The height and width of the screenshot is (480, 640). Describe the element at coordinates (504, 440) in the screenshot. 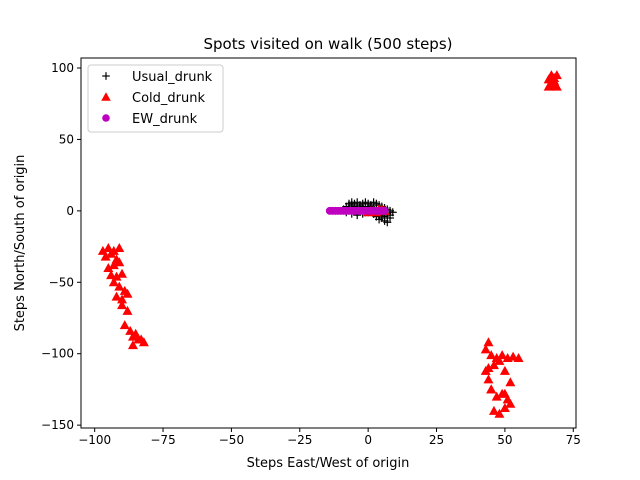

I see `x-tick-label: 50` at that location.